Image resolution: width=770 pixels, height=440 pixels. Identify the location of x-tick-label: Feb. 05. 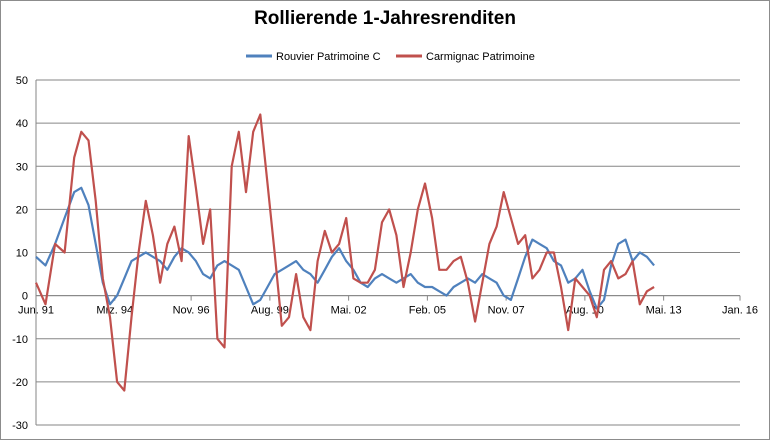
(427, 311).